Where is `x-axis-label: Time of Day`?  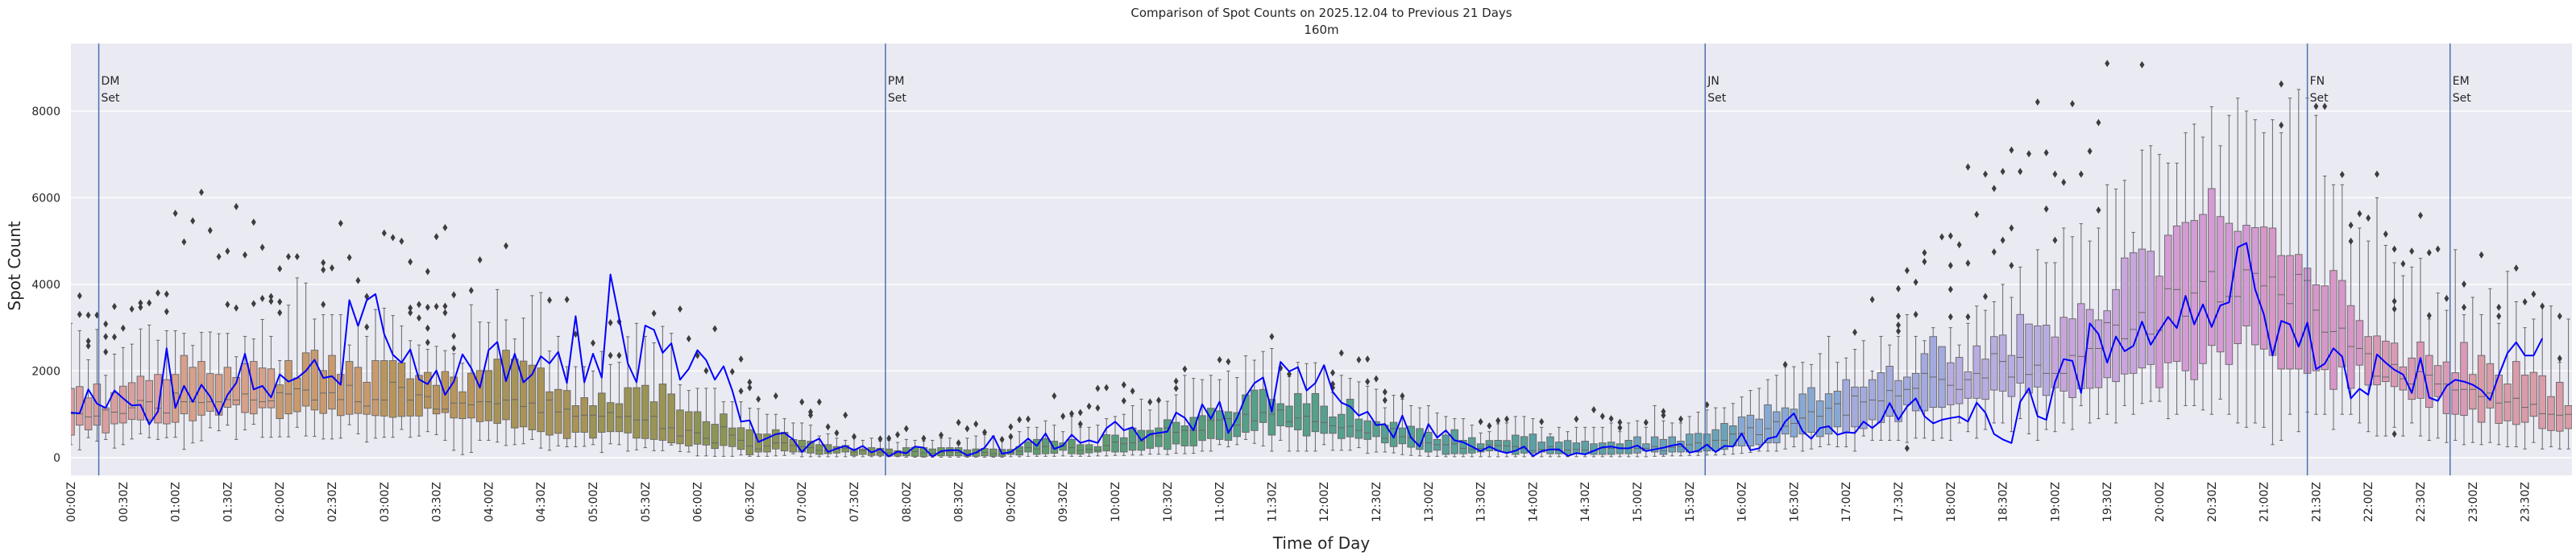 x-axis-label: Time of Day is located at coordinates (1321, 543).